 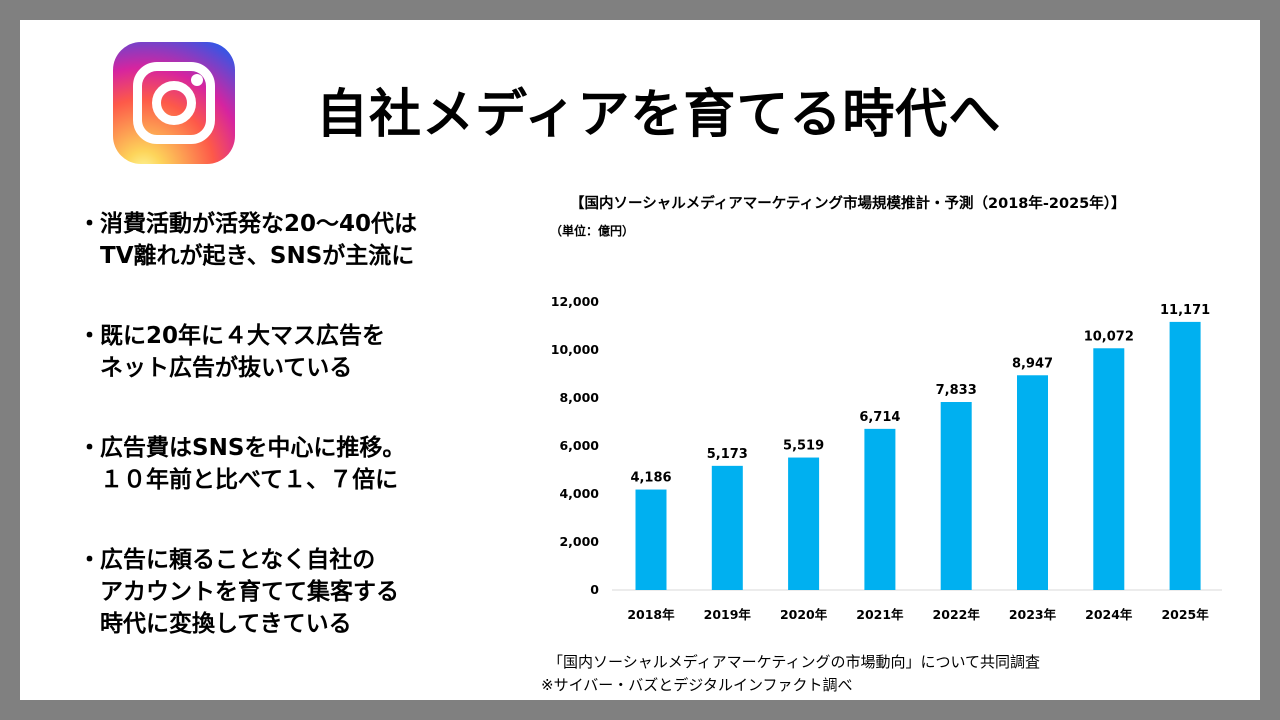 What do you see at coordinates (249, 480) in the screenshot?
I see `bullet-line: １０年前と比べて１、７倍に` at bounding box center [249, 480].